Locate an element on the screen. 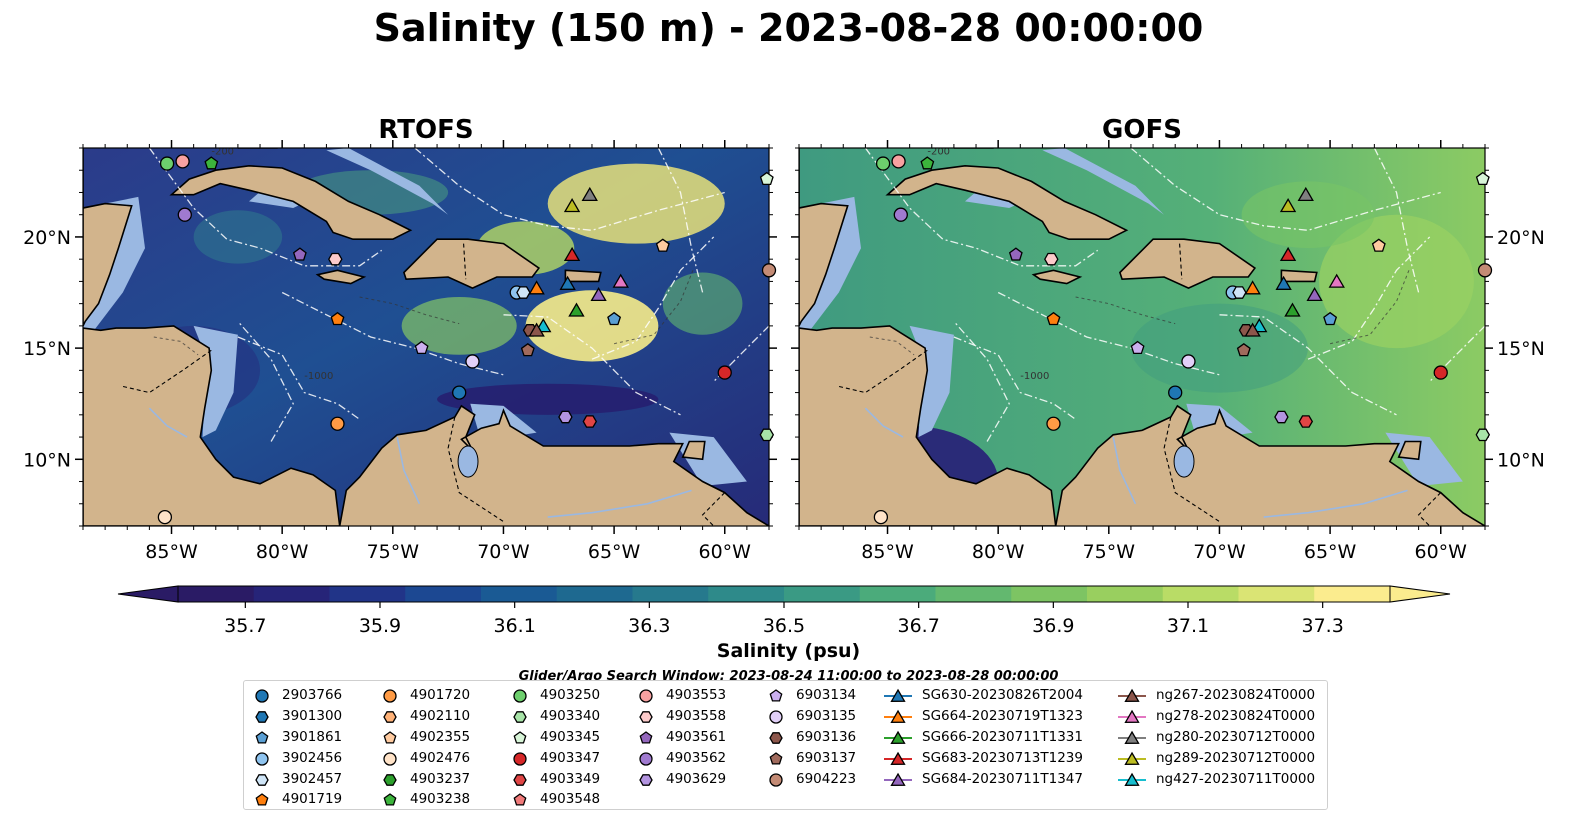 Image resolution: width=1577 pixels, height=827 pixels. lon-tick-label: 80°W is located at coordinates (998, 552).